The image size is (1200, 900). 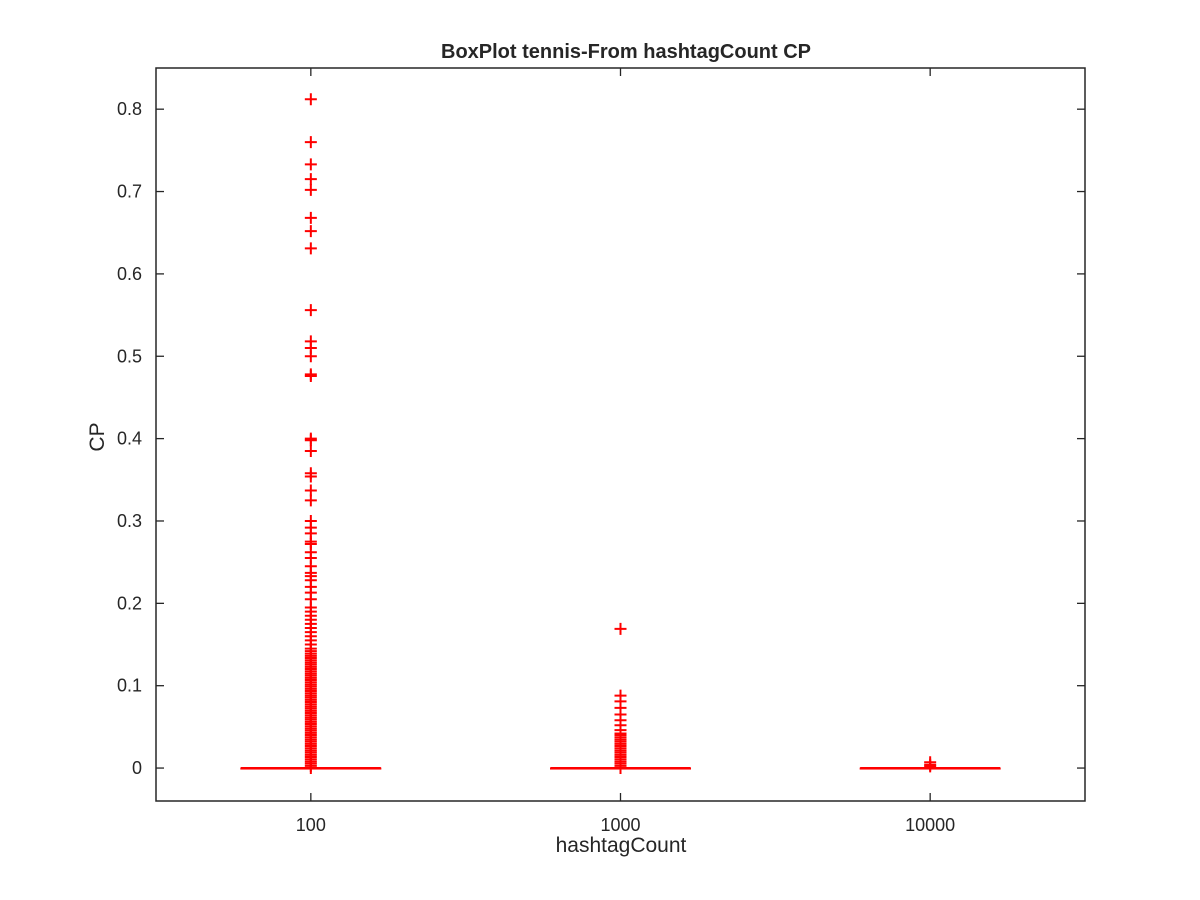 What do you see at coordinates (129, 356) in the screenshot?
I see `y-tick-label: 0.5` at bounding box center [129, 356].